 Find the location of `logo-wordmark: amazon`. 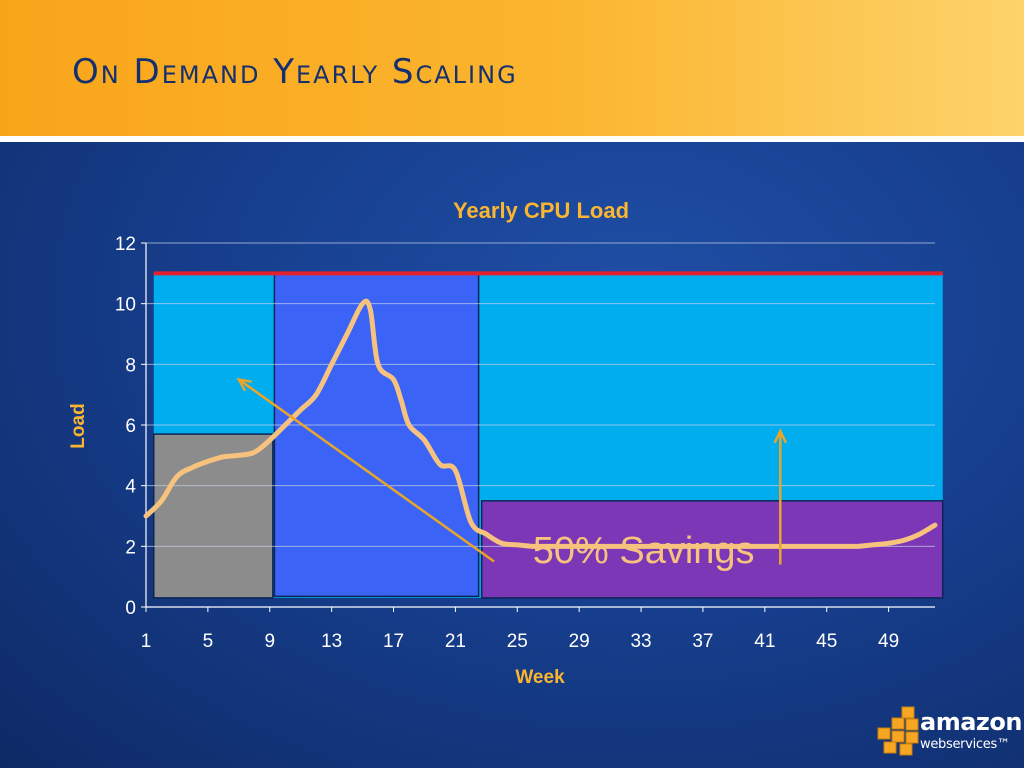

logo-wordmark: amazon is located at coordinates (971, 722).